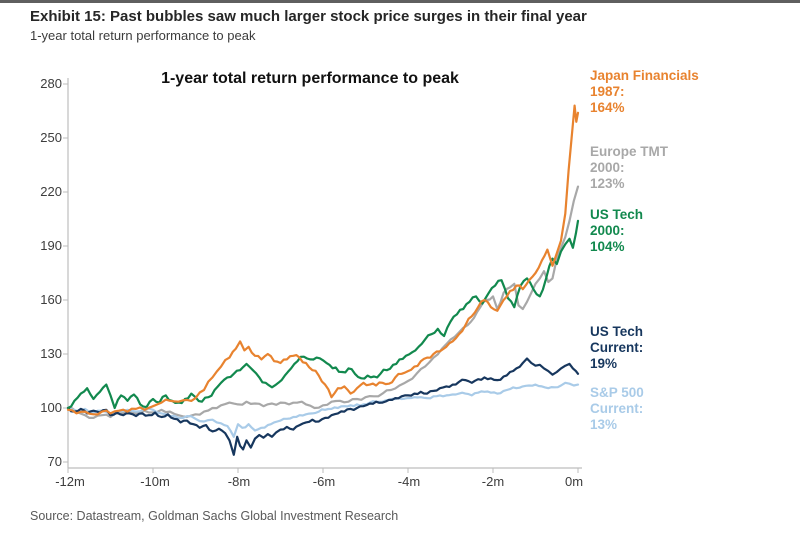 This screenshot has width=800, height=538. I want to click on x-tick-label: -12m, so click(70, 481).